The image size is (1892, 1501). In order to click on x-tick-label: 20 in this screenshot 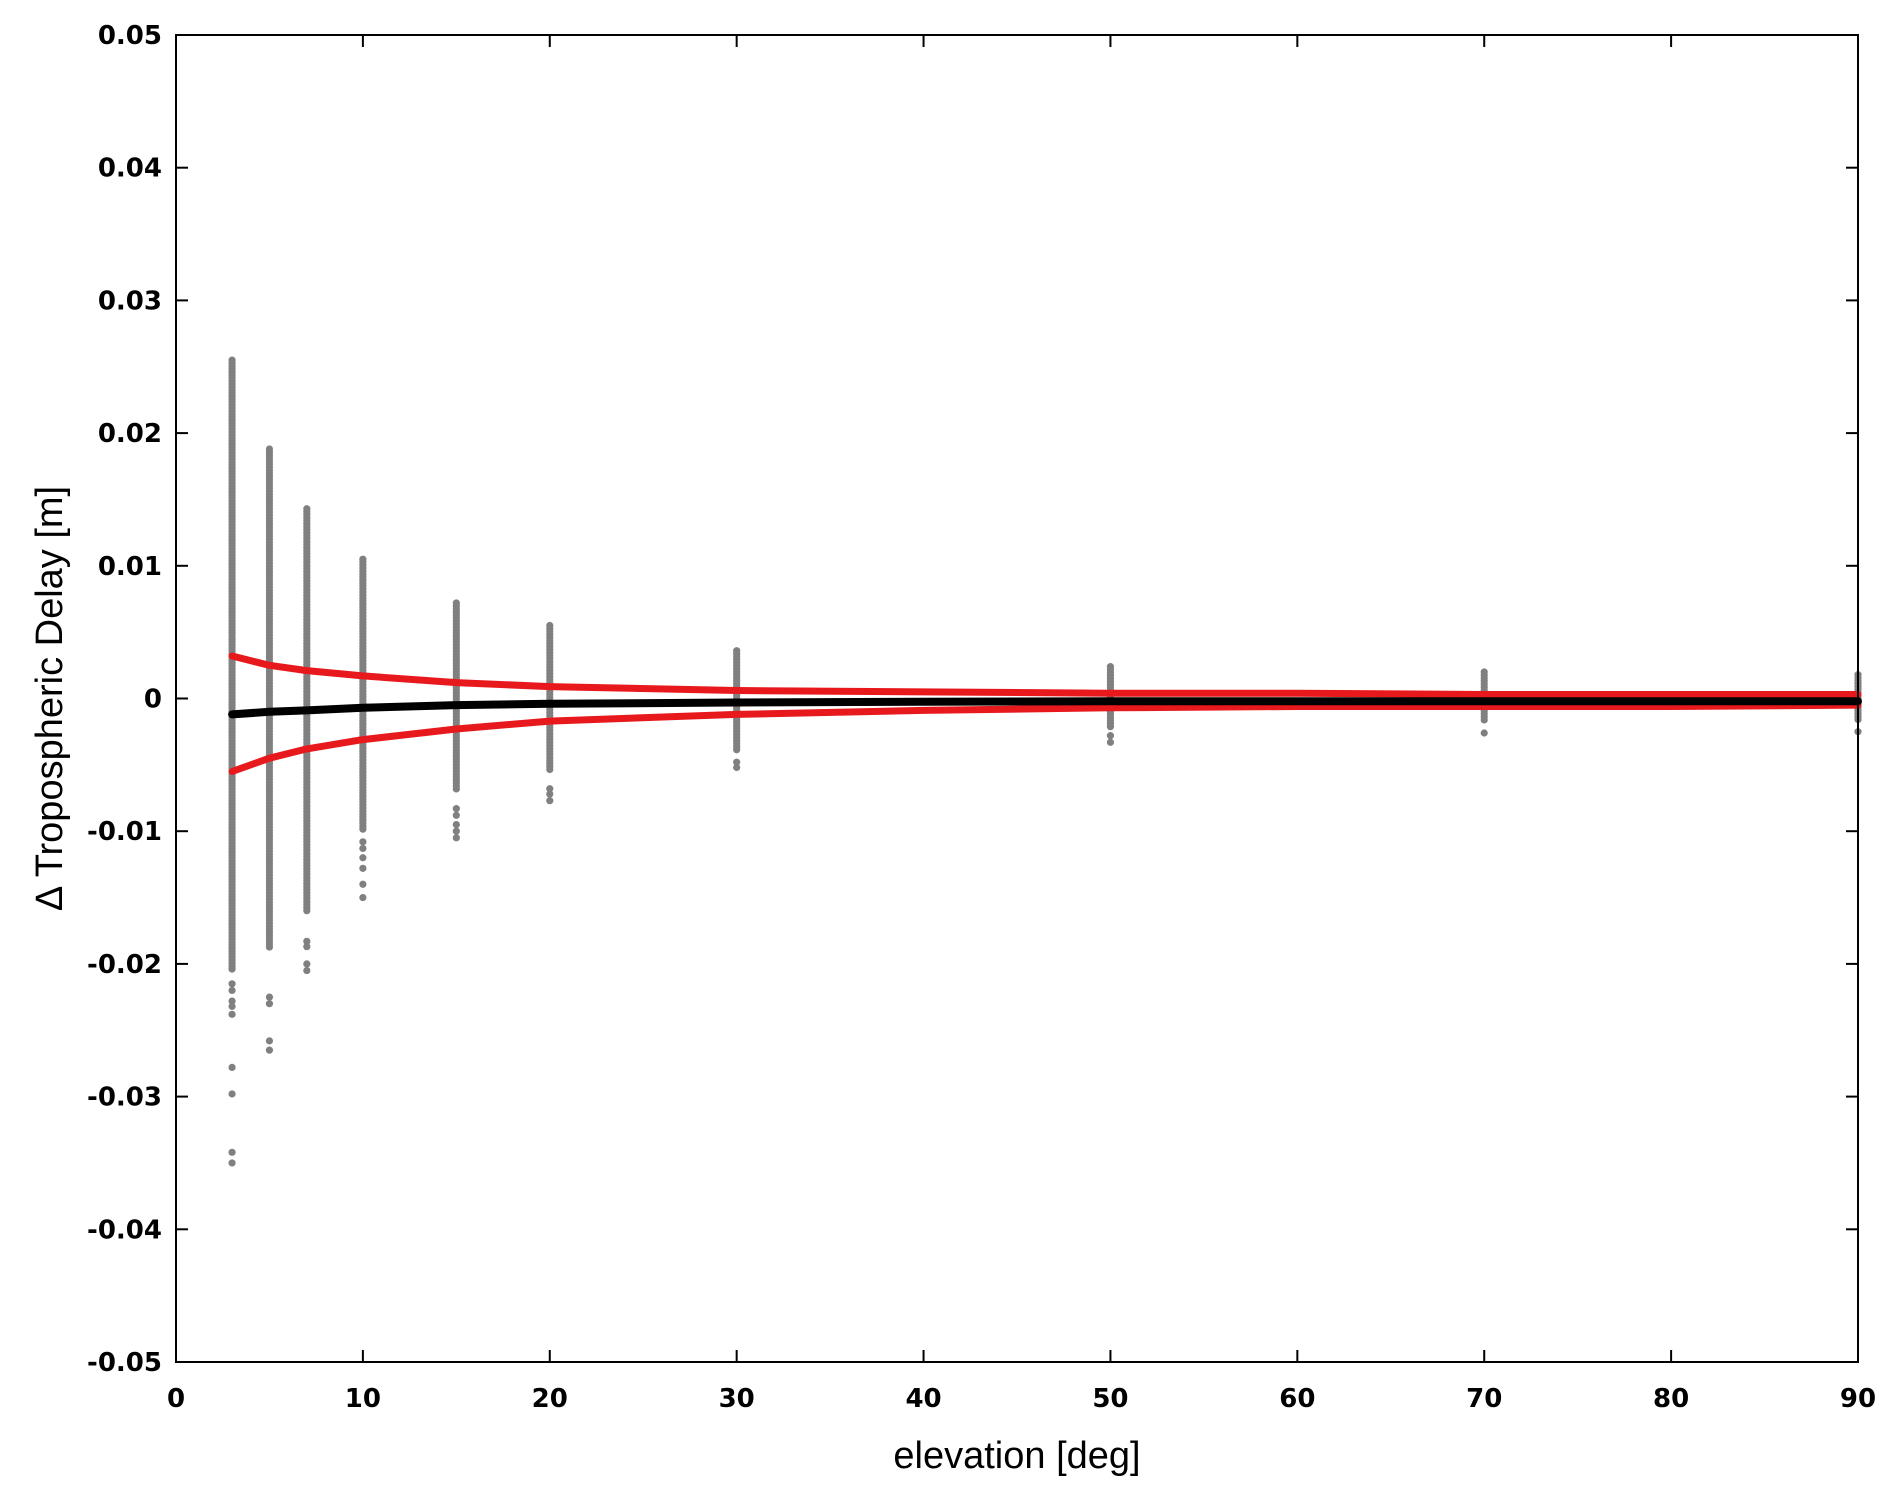, I will do `click(550, 1399)`.